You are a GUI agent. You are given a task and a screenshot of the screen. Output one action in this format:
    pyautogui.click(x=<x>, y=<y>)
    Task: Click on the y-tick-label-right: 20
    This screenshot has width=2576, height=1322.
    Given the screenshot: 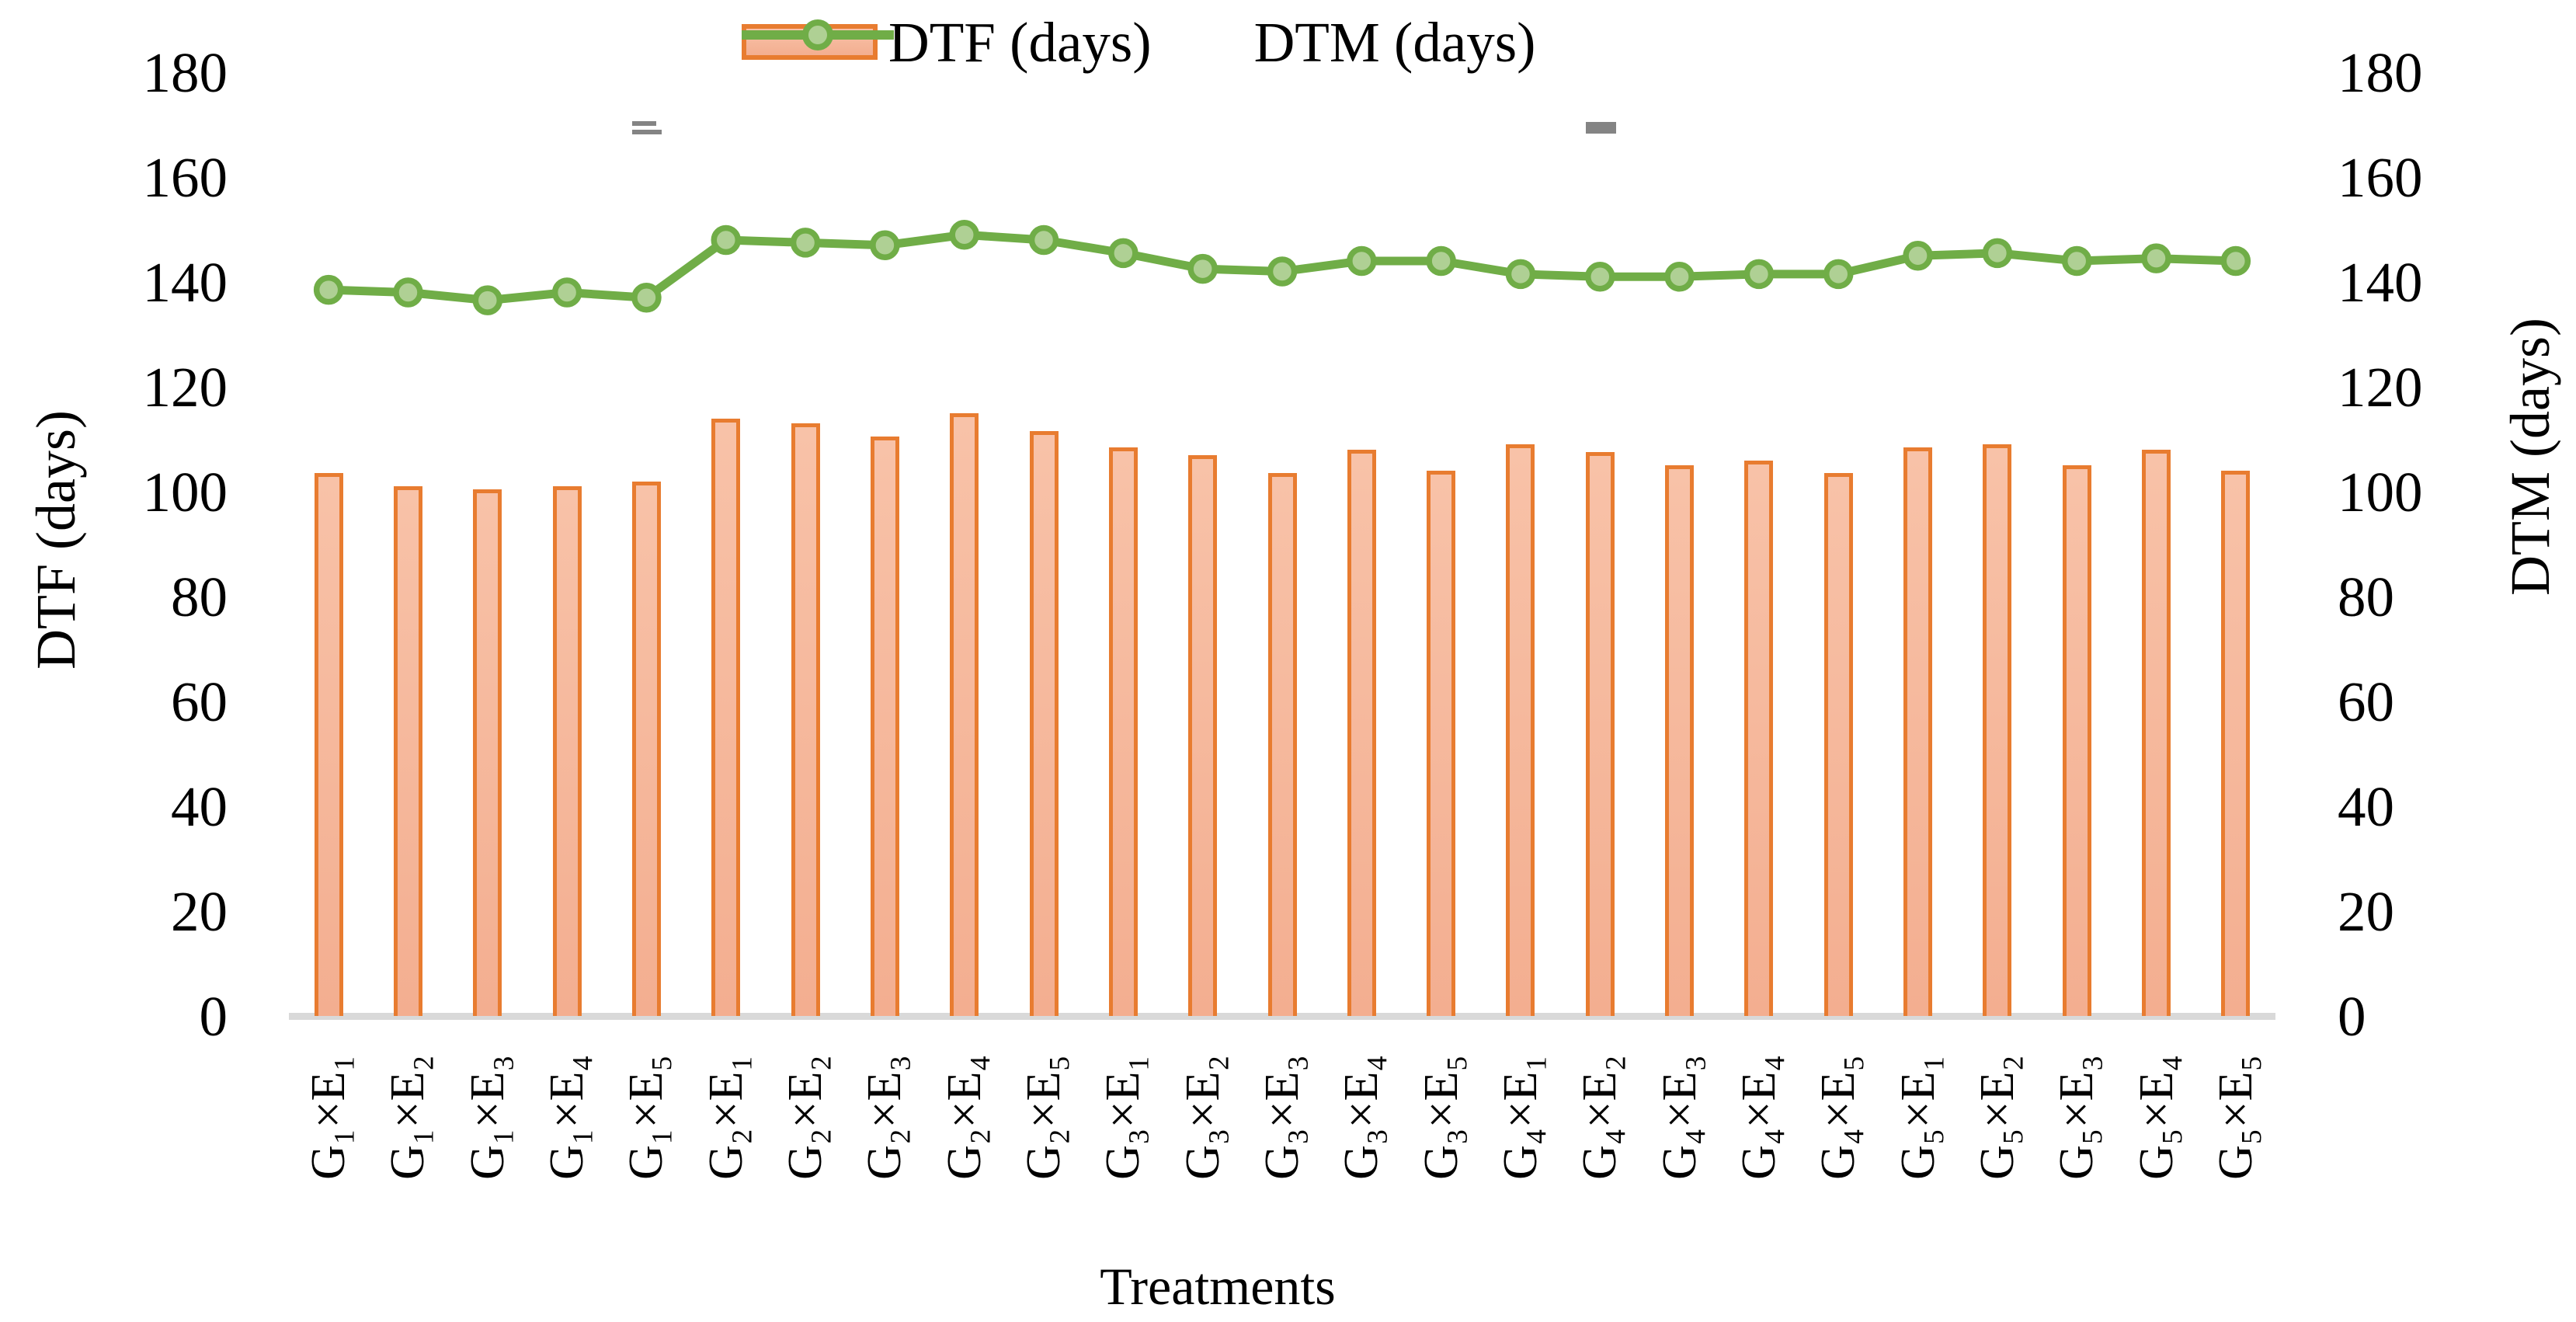 What is the action you would take?
    pyautogui.click(x=2366, y=911)
    